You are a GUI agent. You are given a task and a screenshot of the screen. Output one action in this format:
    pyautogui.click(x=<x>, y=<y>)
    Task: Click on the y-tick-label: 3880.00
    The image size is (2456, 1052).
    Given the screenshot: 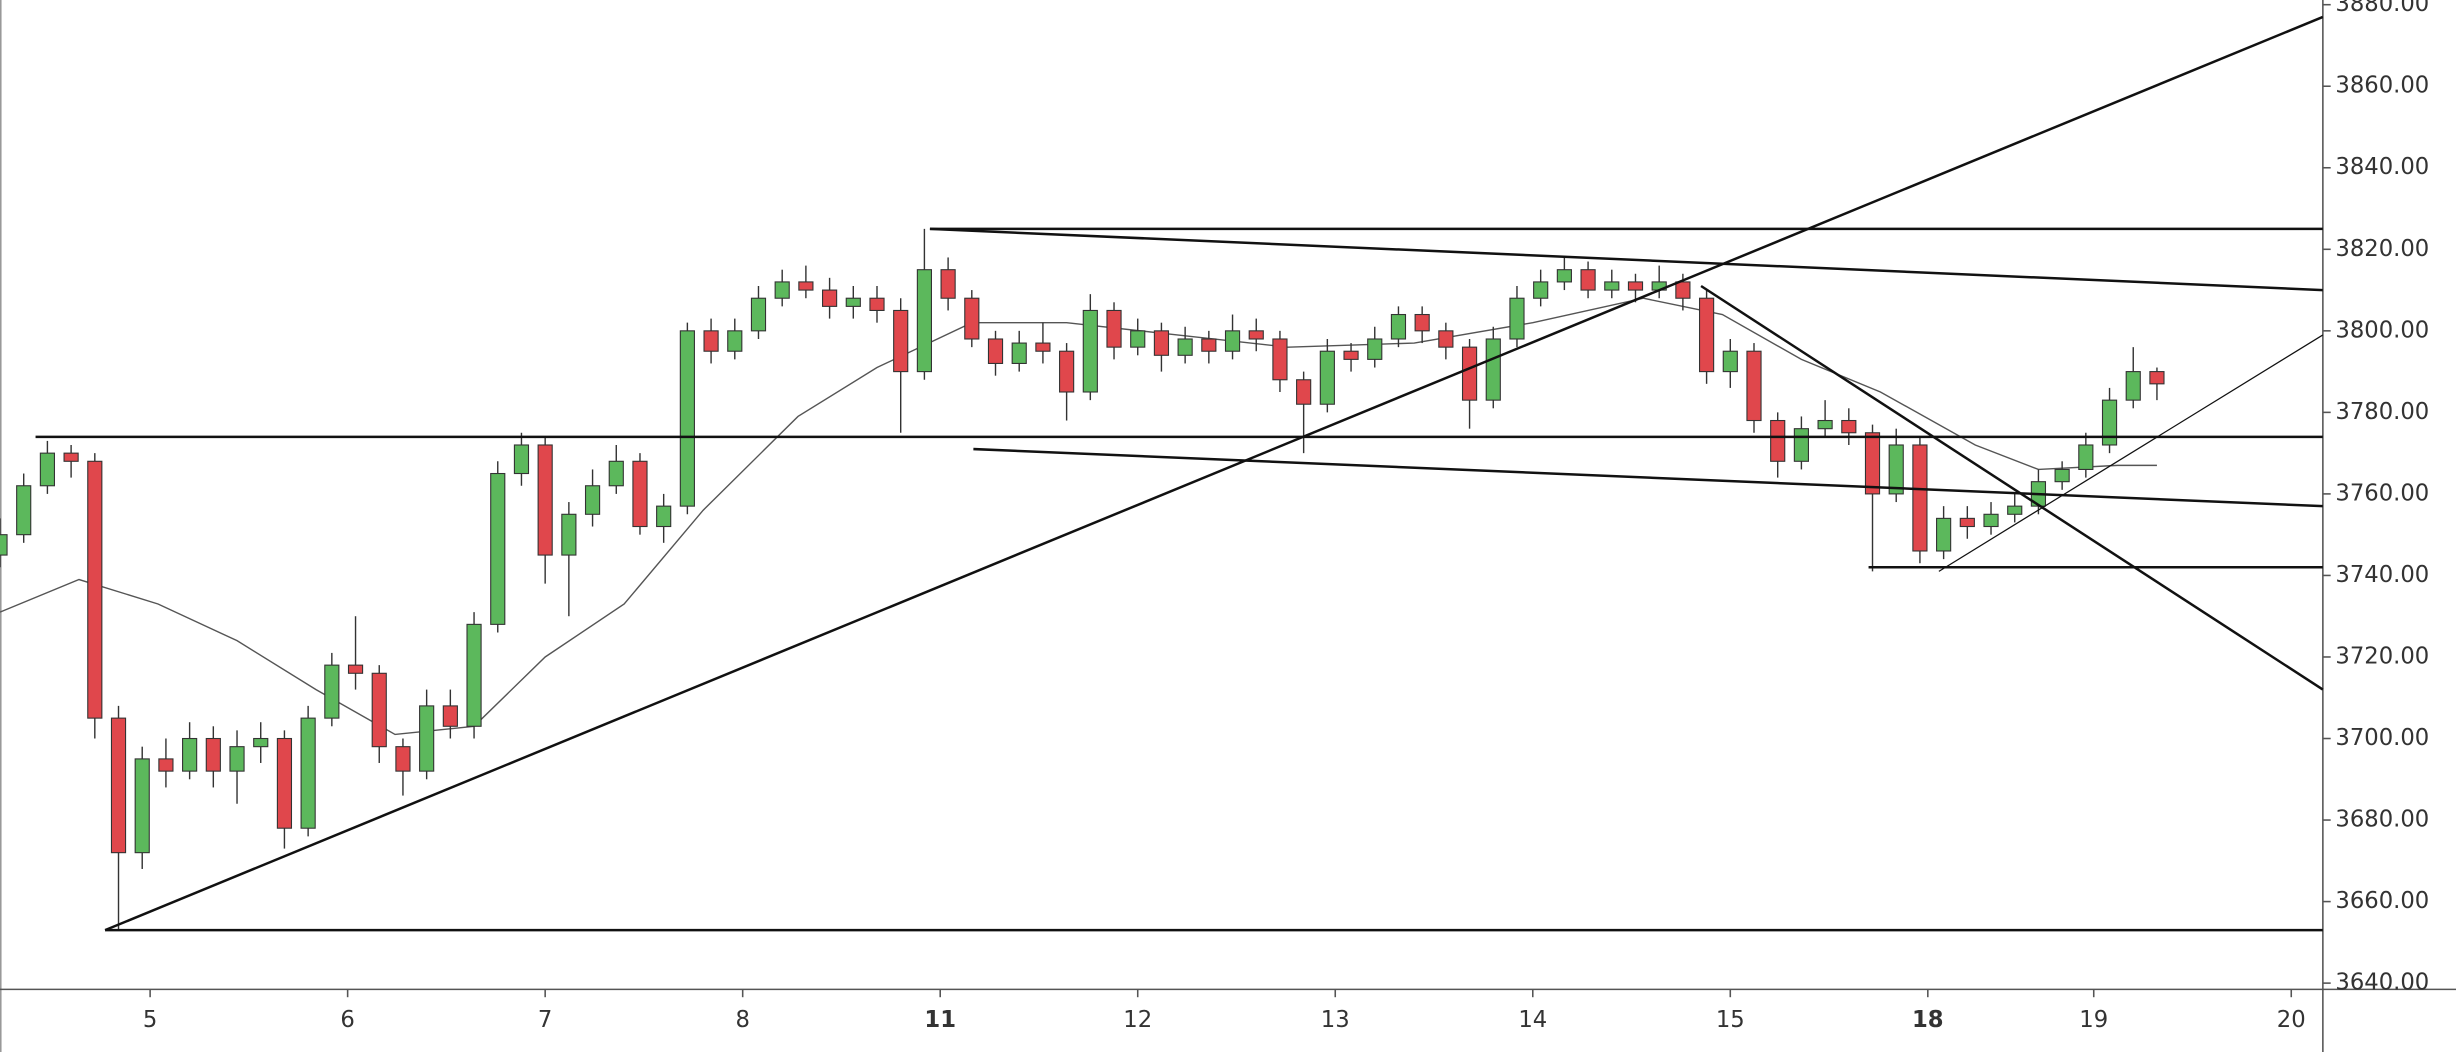 What is the action you would take?
    pyautogui.click(x=2382, y=8)
    